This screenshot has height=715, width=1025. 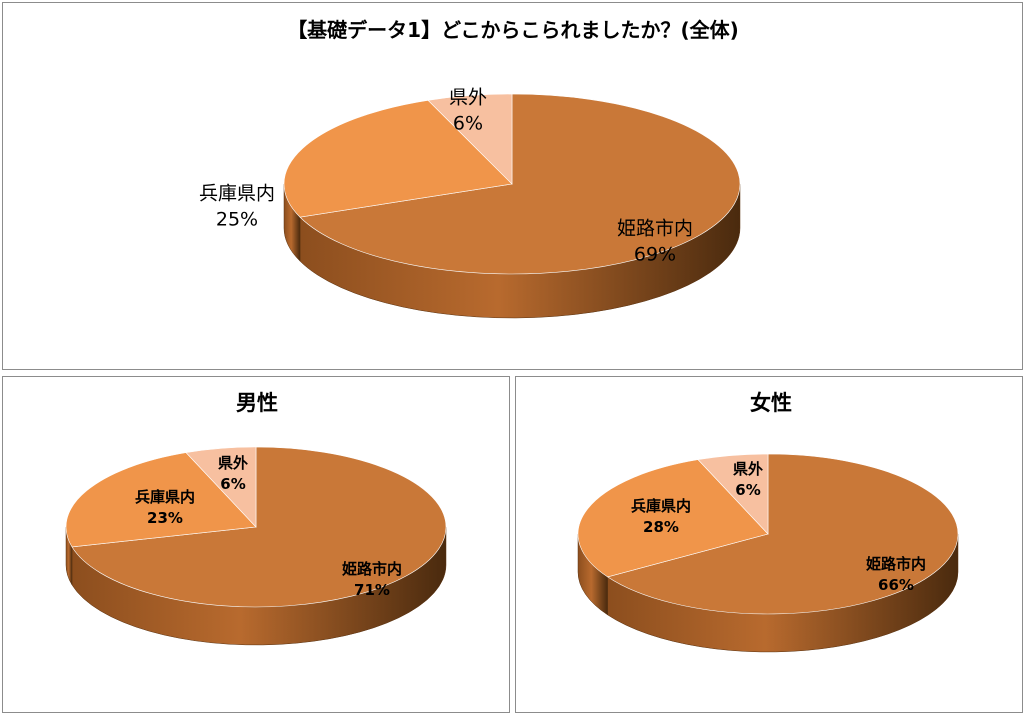 What do you see at coordinates (372, 590) in the screenshot?
I see `slice-value-himeji: 71%` at bounding box center [372, 590].